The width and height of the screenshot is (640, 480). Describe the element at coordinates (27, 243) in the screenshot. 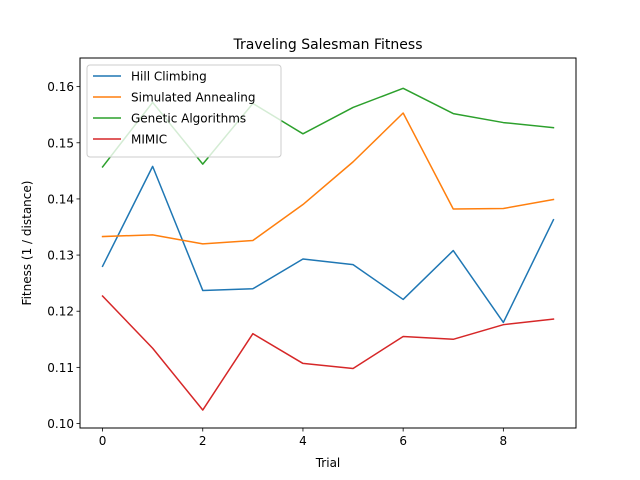

I see `y-axis-label: Fitness (1 / distance)` at that location.